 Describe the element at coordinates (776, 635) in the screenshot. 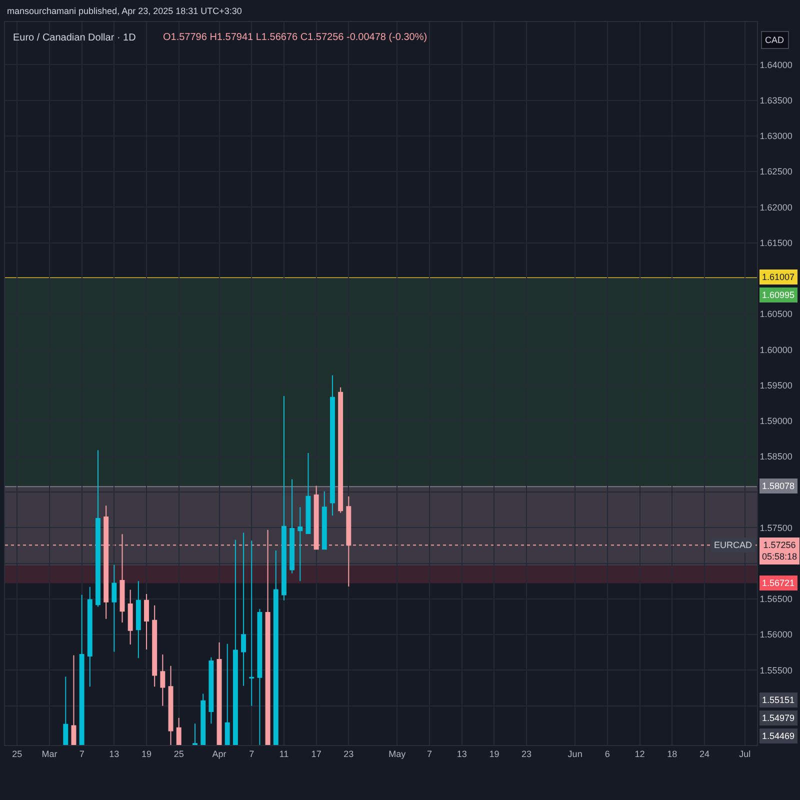

I see `y-tick-label: 1.56000` at that location.